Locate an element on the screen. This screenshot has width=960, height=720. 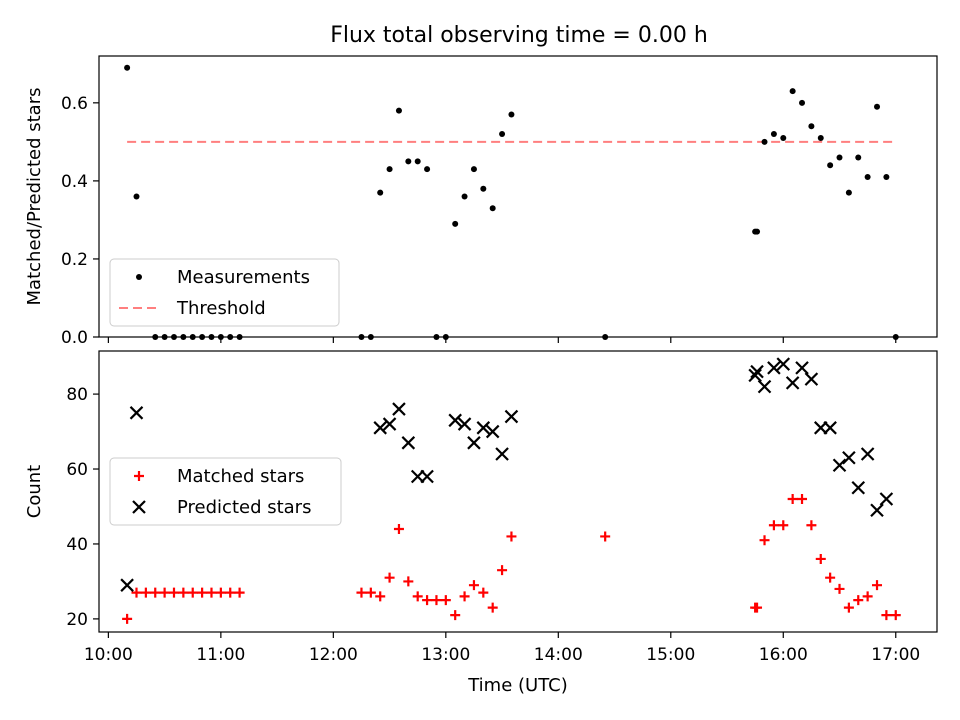
y-tick-label: 20 is located at coordinates (77, 620).